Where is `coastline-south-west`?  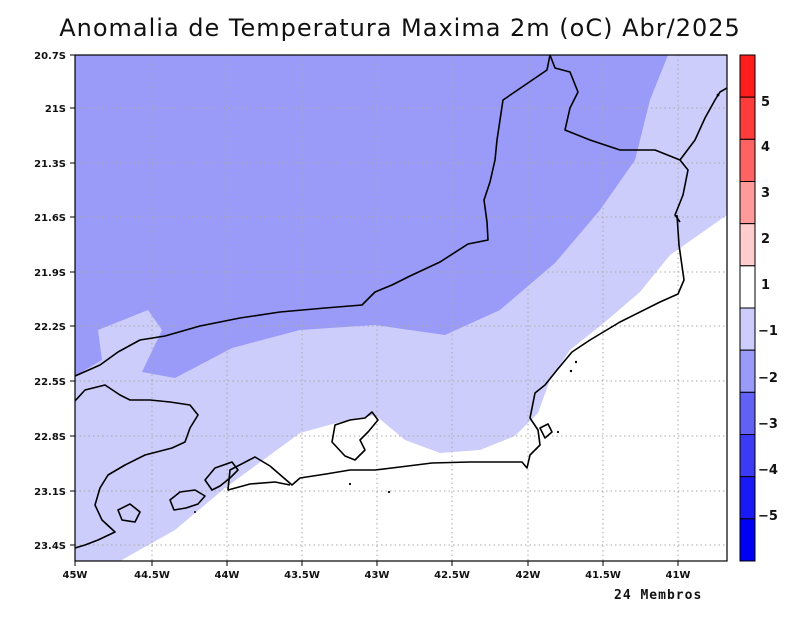
coastline-south-west is located at coordinates (137, 466).